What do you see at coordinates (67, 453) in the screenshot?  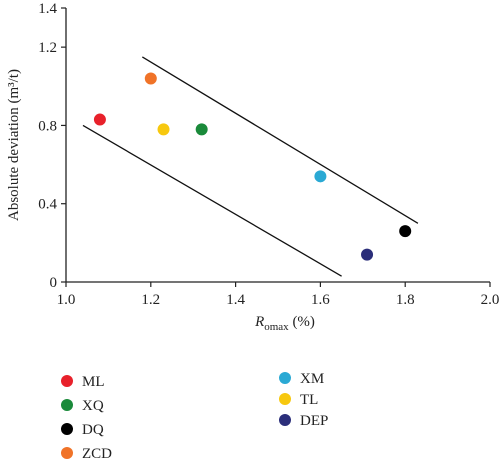 I see `legend-marker-zcd` at bounding box center [67, 453].